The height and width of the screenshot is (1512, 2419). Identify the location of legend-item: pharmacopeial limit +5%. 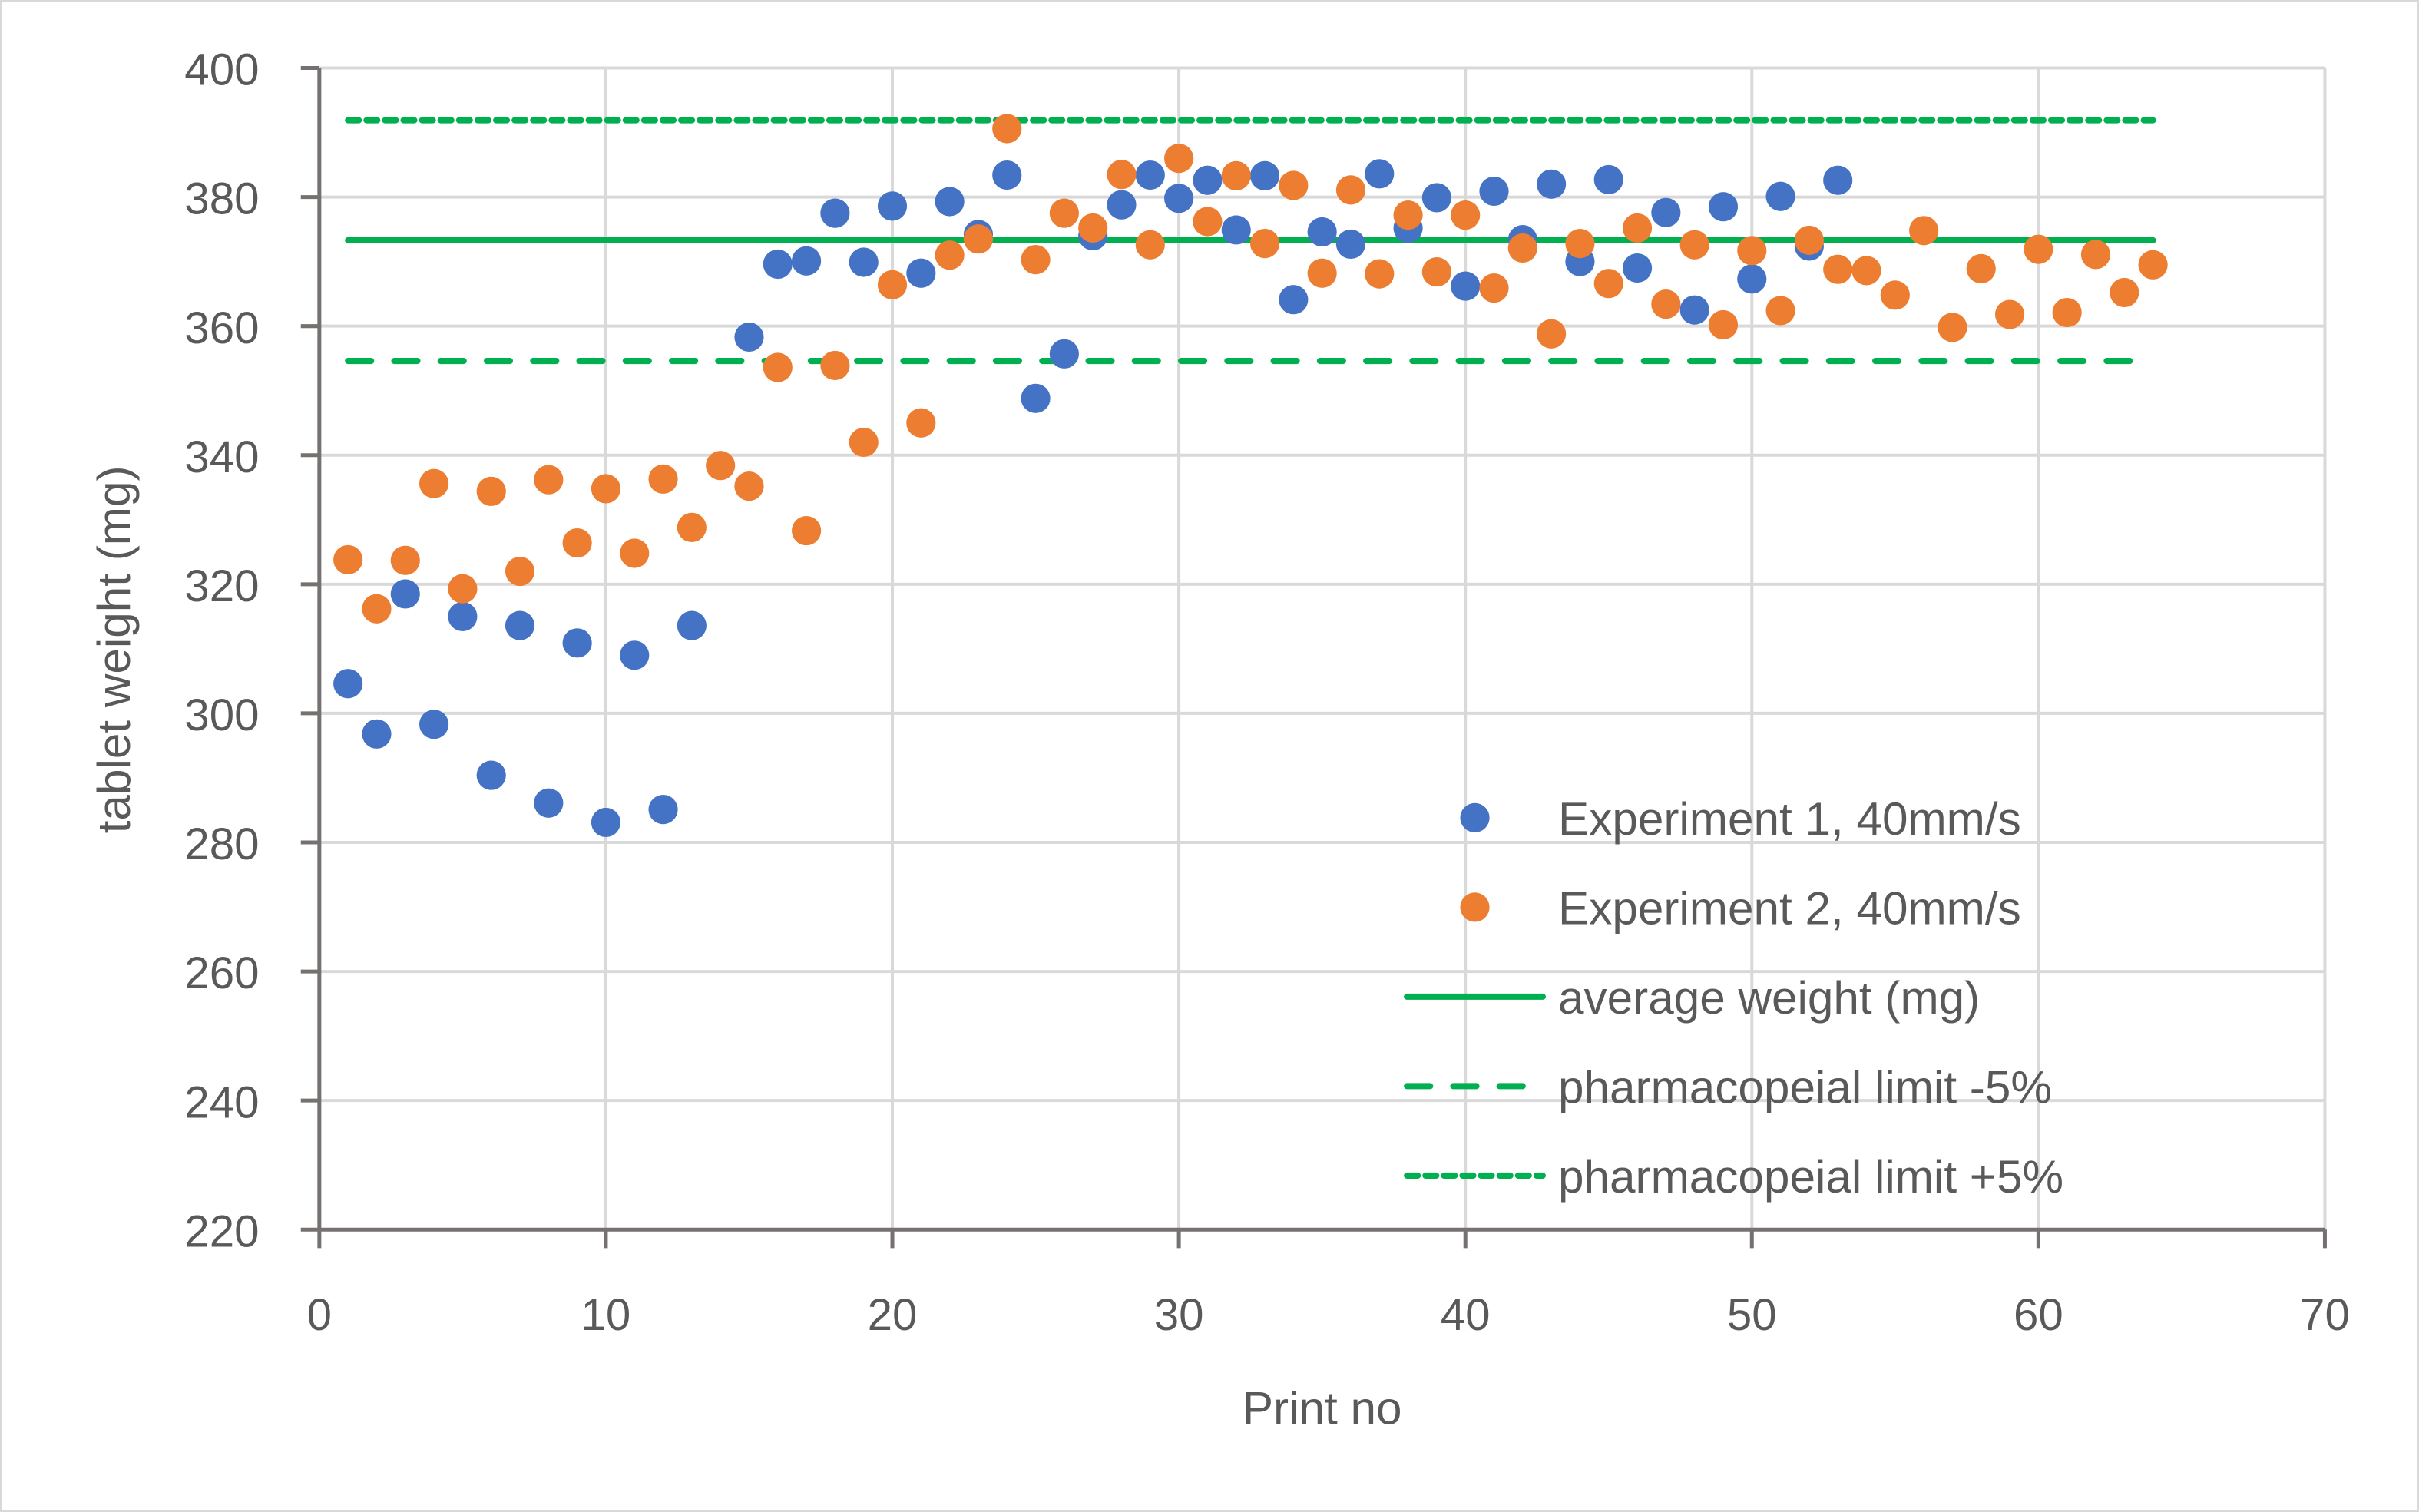
(1733, 1176).